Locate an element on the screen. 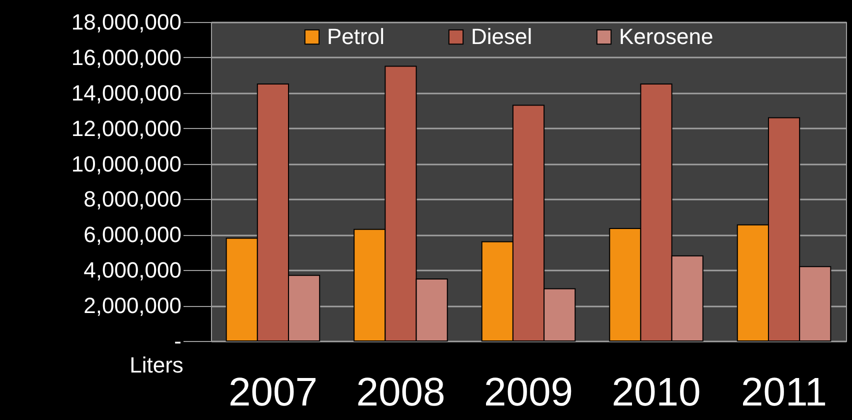 This screenshot has height=420, width=852. y-axis-title: Liters is located at coordinates (157, 365).